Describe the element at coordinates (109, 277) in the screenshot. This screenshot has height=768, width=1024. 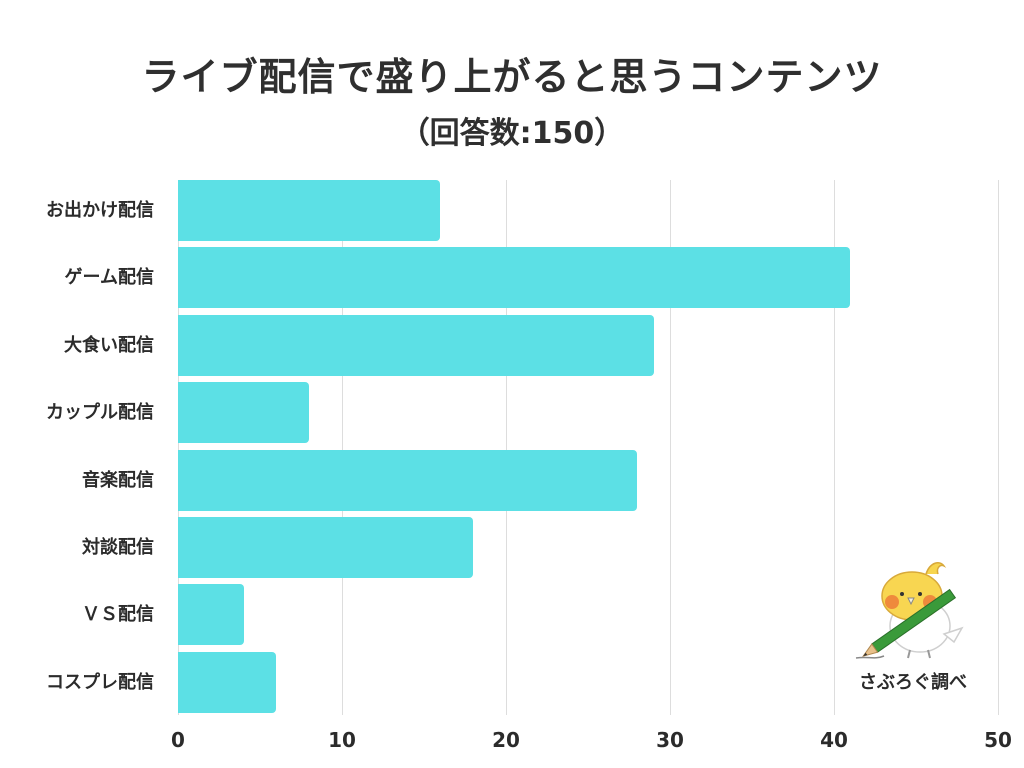
I see `category-label: ゲーム配信` at that location.